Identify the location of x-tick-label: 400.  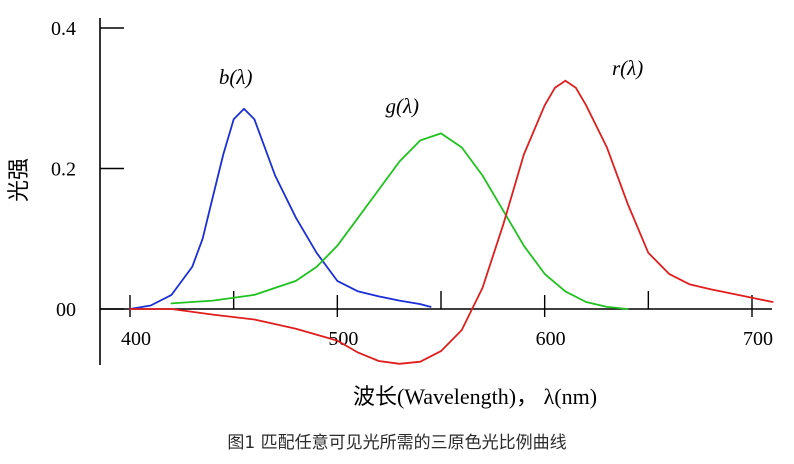
(136, 339).